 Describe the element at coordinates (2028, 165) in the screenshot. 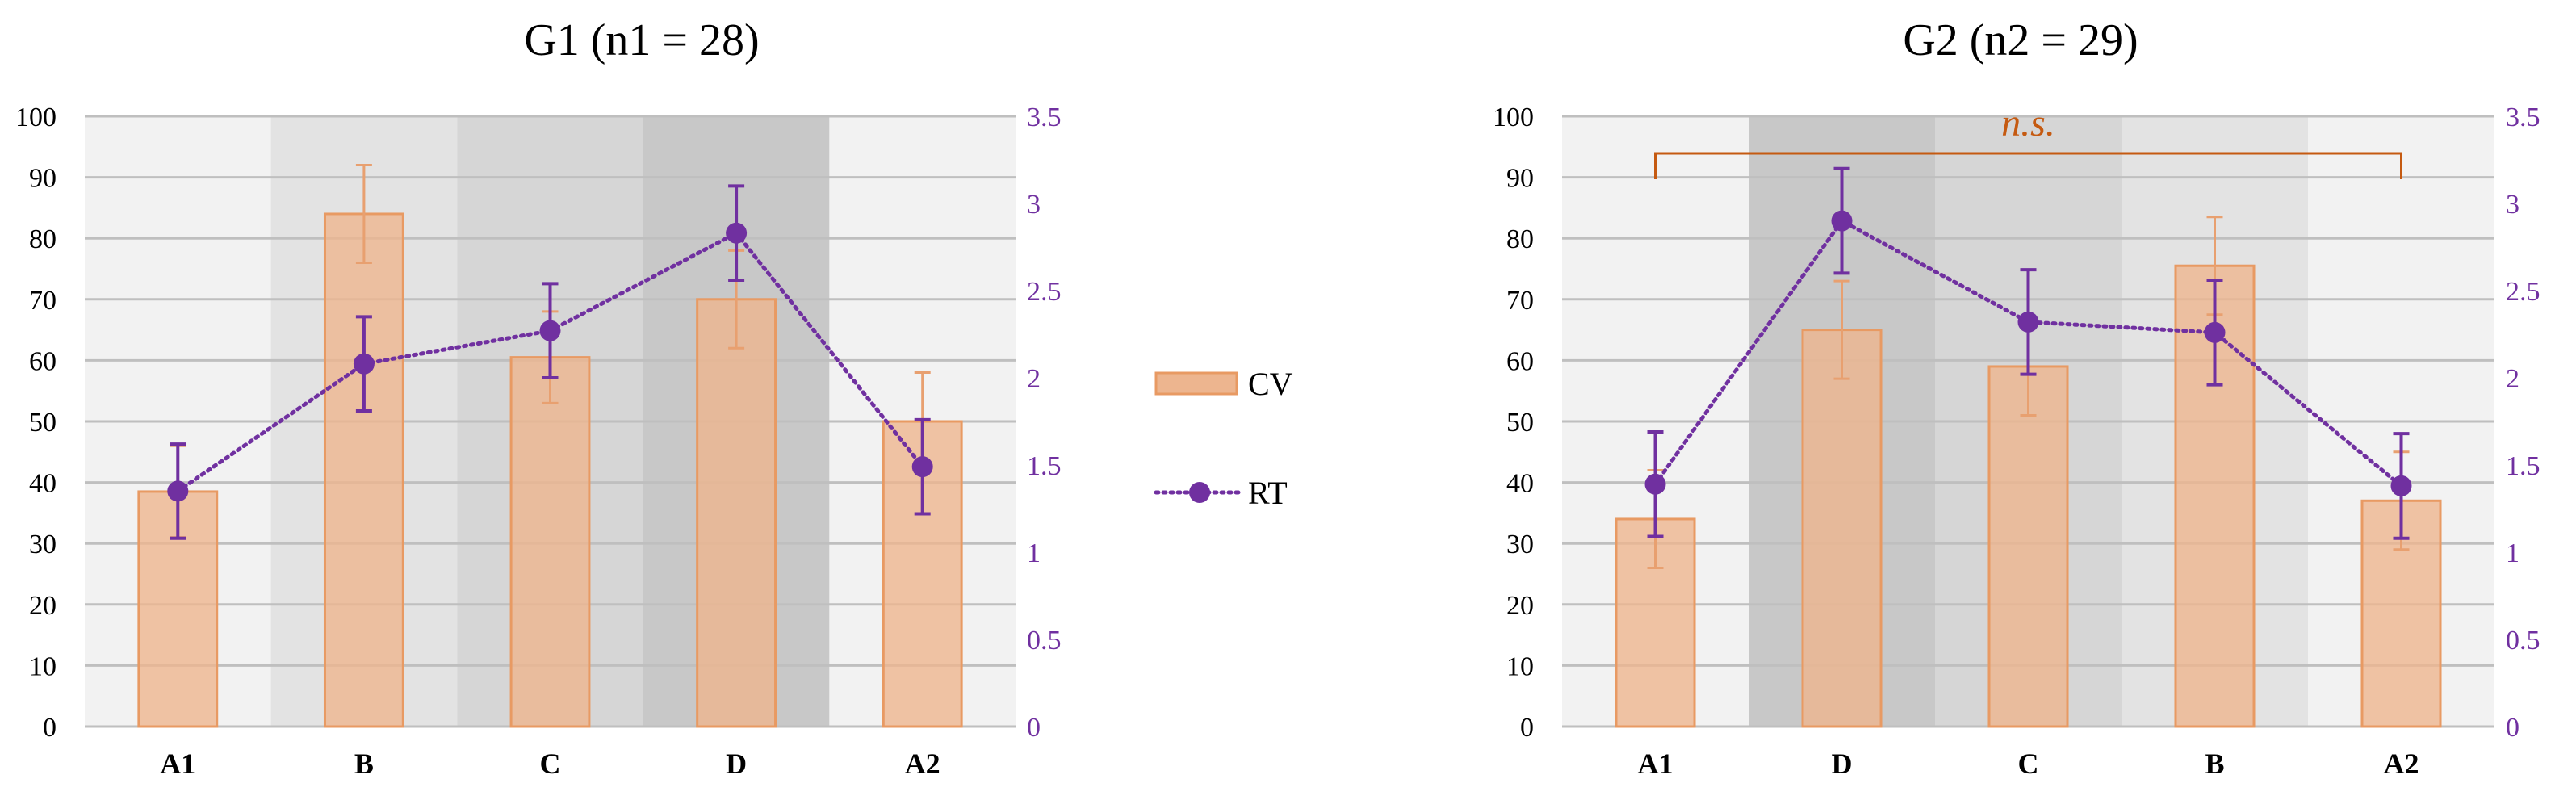

I see `significance-bracket-line` at that location.